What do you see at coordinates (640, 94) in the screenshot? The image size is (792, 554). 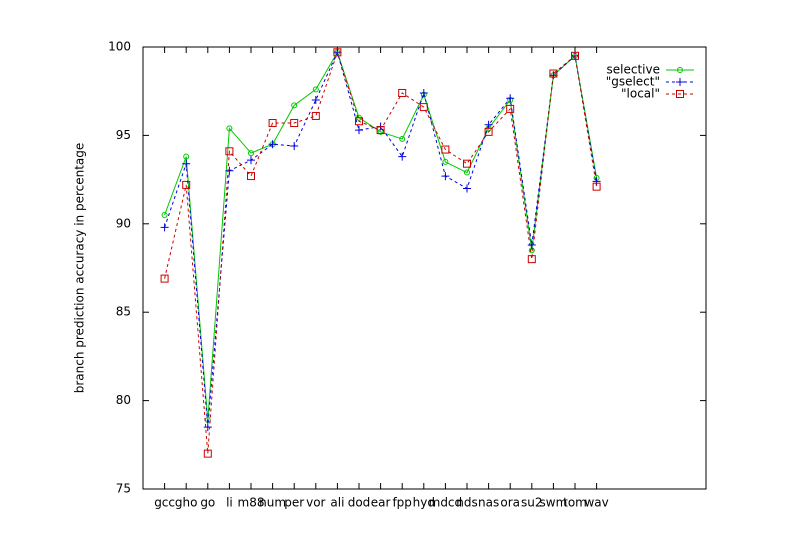 I see `legend-label: "local"` at bounding box center [640, 94].